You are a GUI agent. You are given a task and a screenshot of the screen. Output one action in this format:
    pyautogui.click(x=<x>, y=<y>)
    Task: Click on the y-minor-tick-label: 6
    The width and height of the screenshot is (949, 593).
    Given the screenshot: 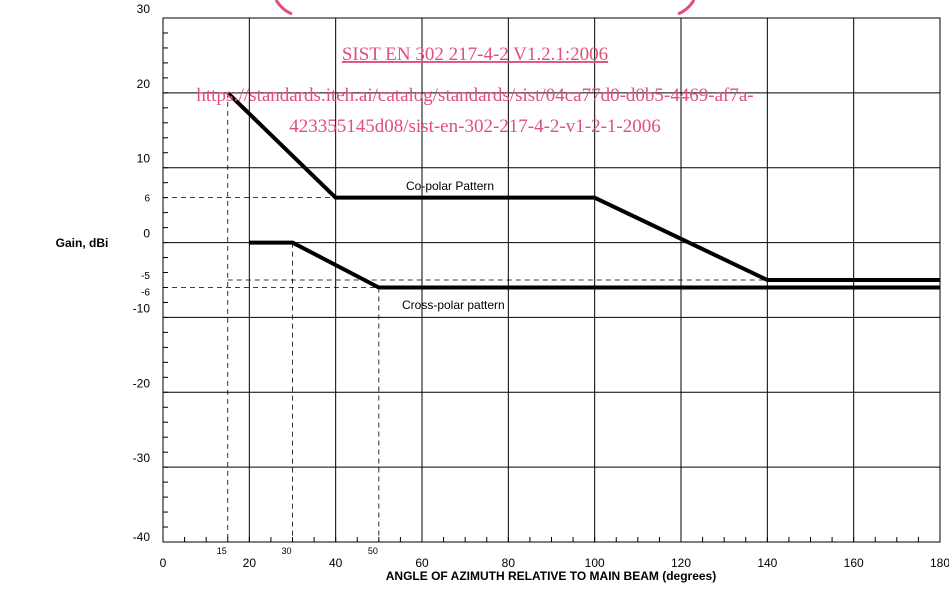 What is the action you would take?
    pyautogui.click(x=147, y=199)
    